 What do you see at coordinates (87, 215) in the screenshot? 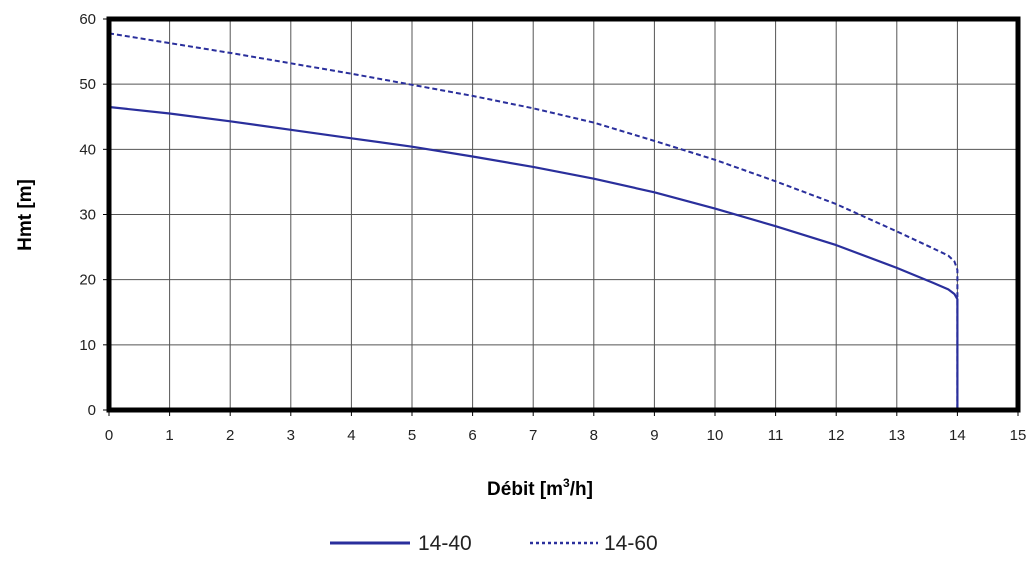
I see `y-tick-label: 30` at bounding box center [87, 215].